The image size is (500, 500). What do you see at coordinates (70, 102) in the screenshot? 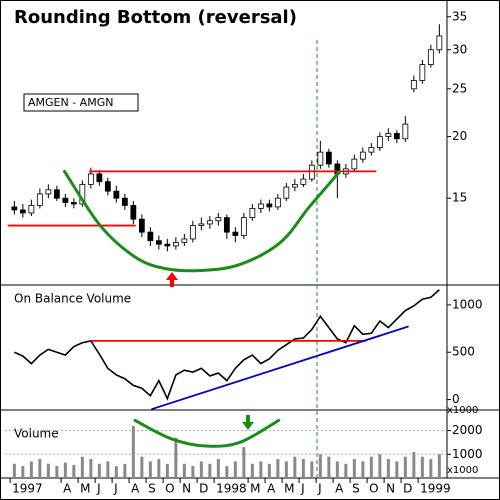
I see `symbol-label: AMGEN - AMGN` at bounding box center [70, 102].